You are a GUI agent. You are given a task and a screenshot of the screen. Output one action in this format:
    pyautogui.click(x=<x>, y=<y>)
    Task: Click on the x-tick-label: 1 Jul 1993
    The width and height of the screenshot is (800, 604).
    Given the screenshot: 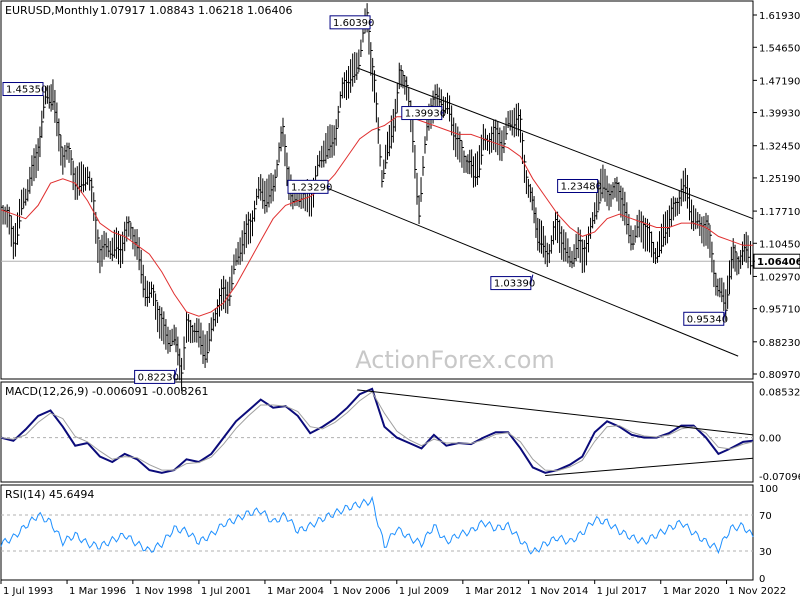 What is the action you would take?
    pyautogui.click(x=28, y=591)
    